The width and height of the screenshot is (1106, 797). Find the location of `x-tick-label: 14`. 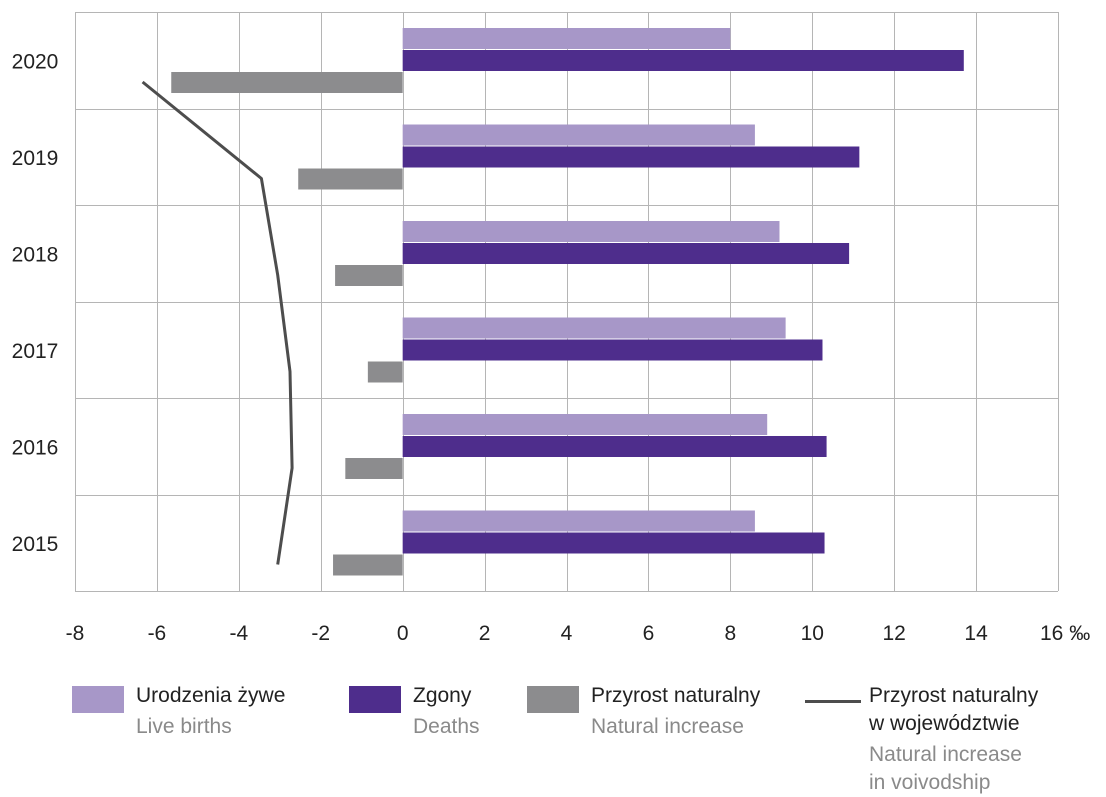

x-tick-label: 14 is located at coordinates (976, 633).